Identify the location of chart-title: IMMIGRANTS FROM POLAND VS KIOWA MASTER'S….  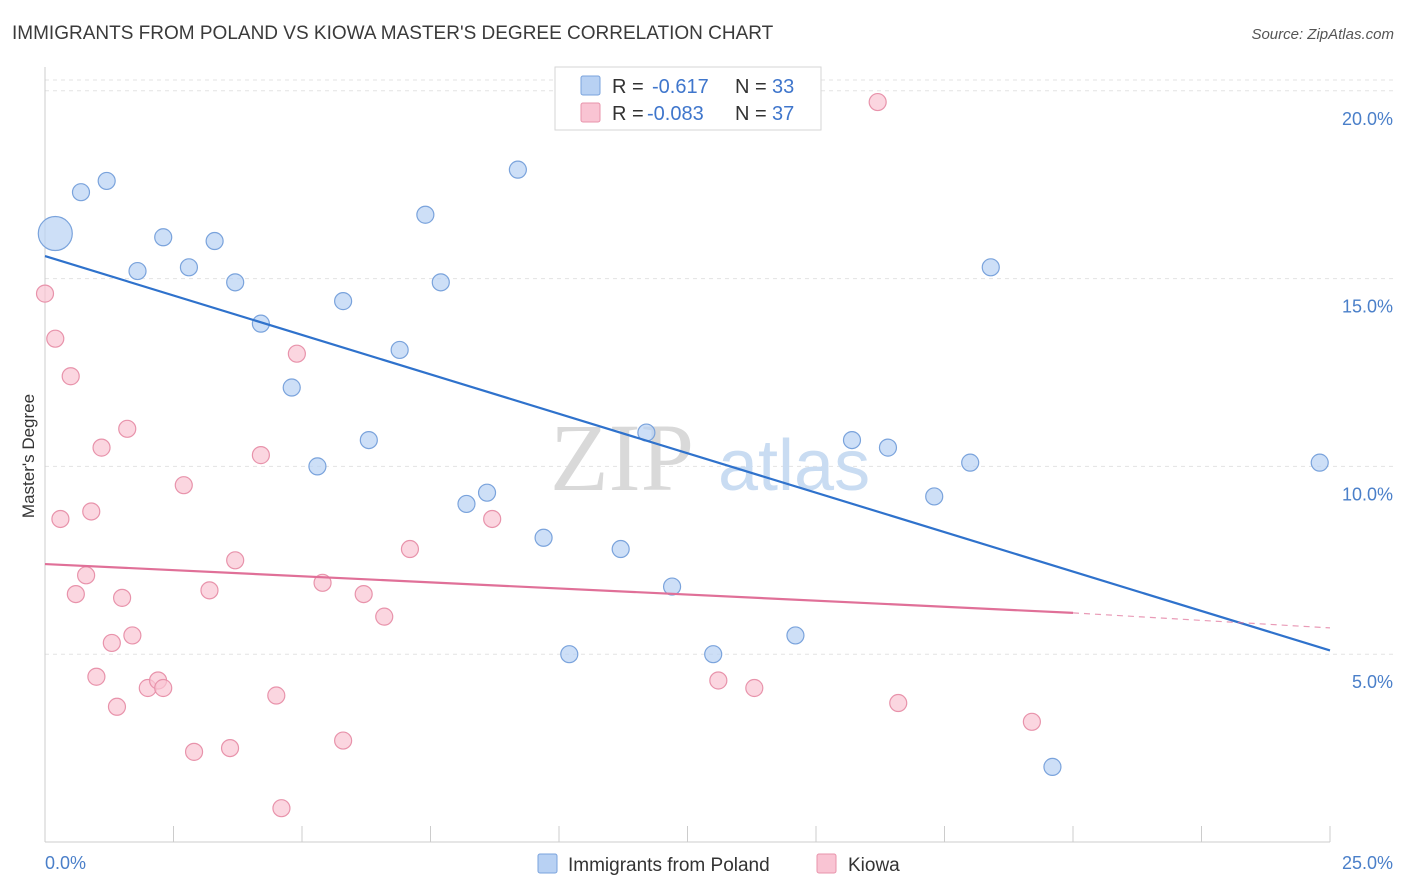
(393, 33).